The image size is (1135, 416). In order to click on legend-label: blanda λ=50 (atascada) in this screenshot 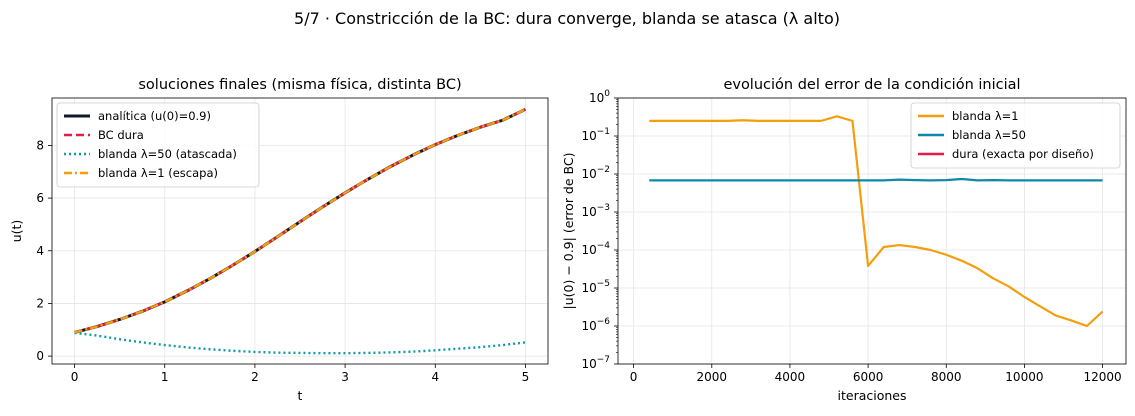, I will do `click(167, 154)`.